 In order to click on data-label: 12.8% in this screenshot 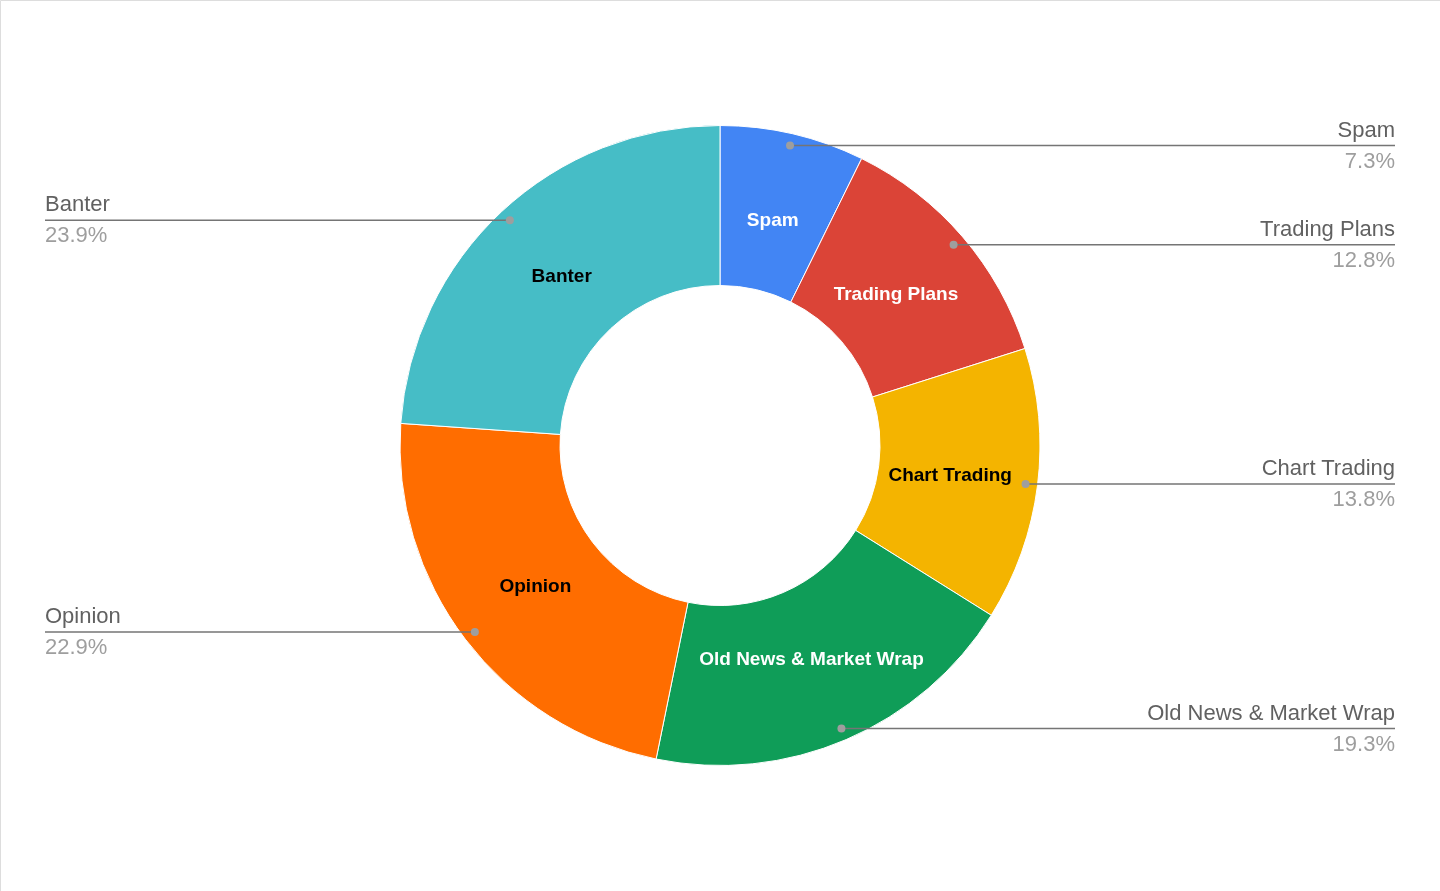, I will do `click(1363, 259)`.